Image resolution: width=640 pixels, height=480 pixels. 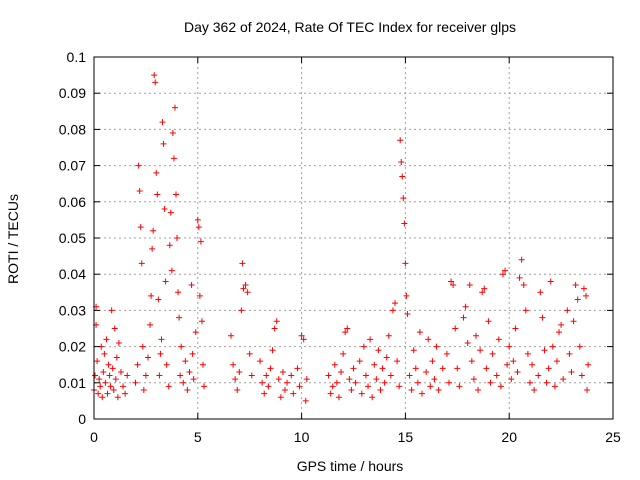 I want to click on x-axis-label: GPS time / hours, so click(x=350, y=466).